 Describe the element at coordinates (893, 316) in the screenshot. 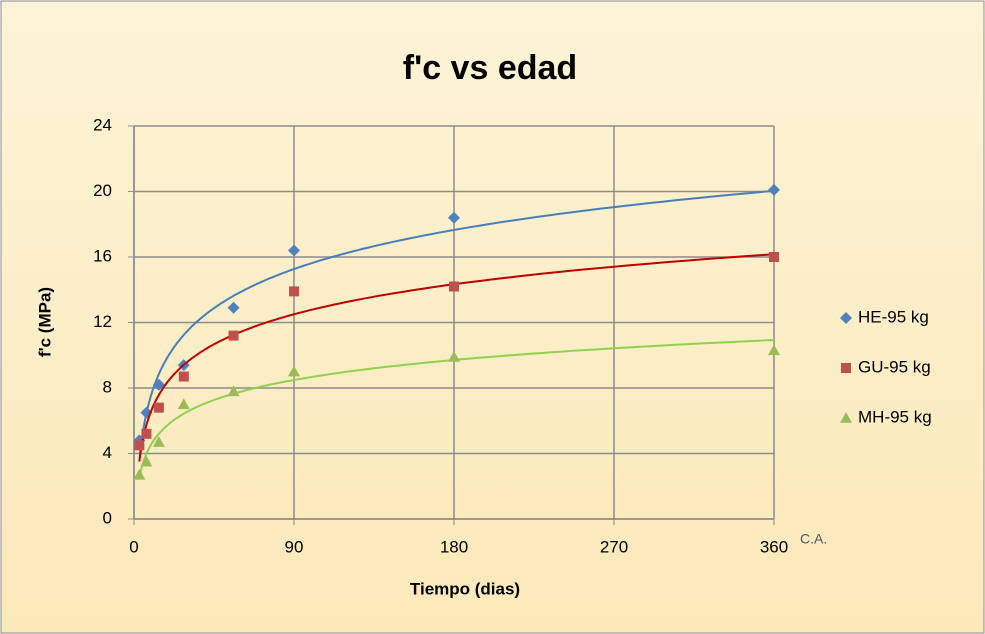

I see `legend-label: HE-95 kg` at that location.